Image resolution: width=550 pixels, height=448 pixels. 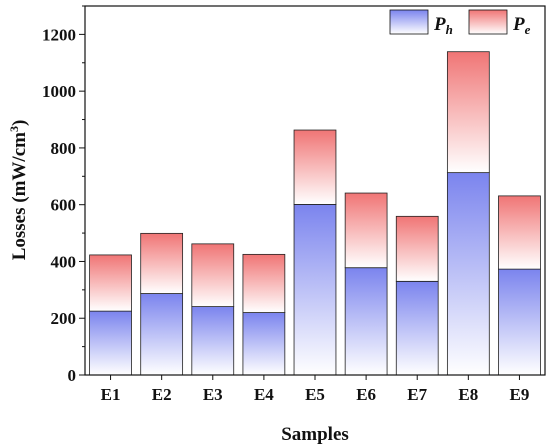 What do you see at coordinates (63, 195) in the screenshot?
I see `y-axis-ticks: 0 200 400 600 800 1000 1200` at bounding box center [63, 195].